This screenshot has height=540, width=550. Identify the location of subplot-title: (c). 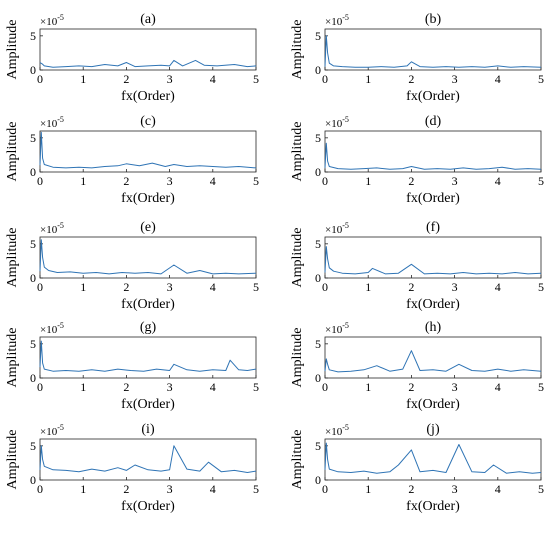
(148, 121).